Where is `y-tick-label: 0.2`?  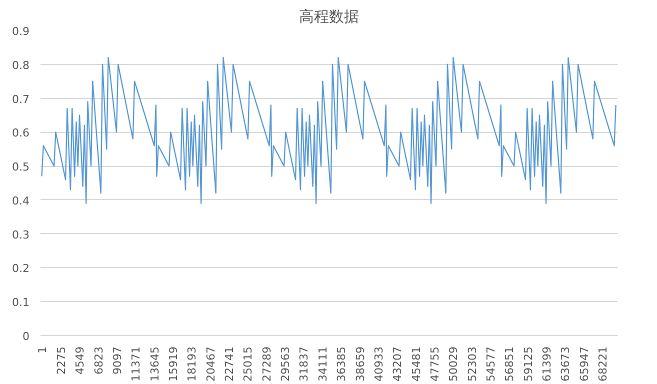 y-tick-label: 0.2 is located at coordinates (21, 269).